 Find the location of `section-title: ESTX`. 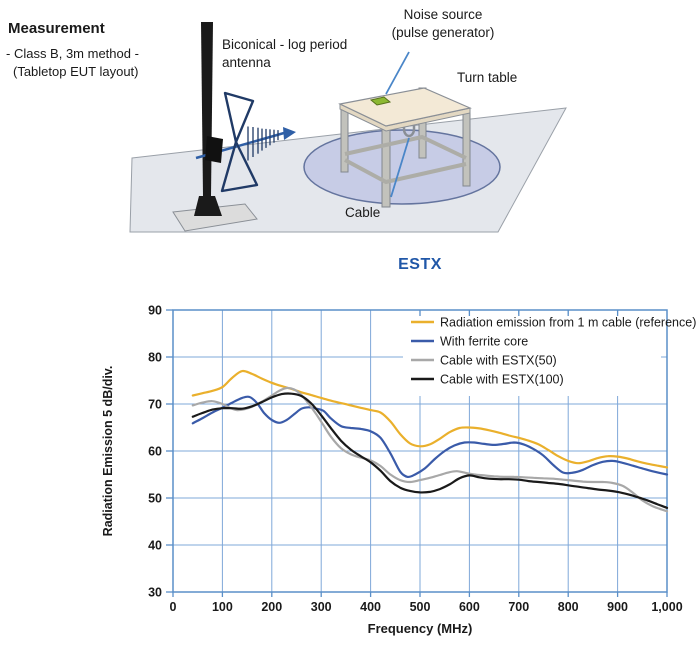

section-title: ESTX is located at coordinates (420, 264).